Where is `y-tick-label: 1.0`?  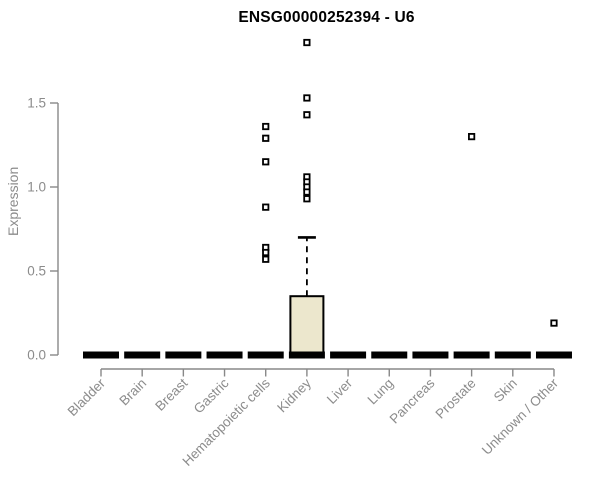
y-tick-label: 1.0 is located at coordinates (36, 187).